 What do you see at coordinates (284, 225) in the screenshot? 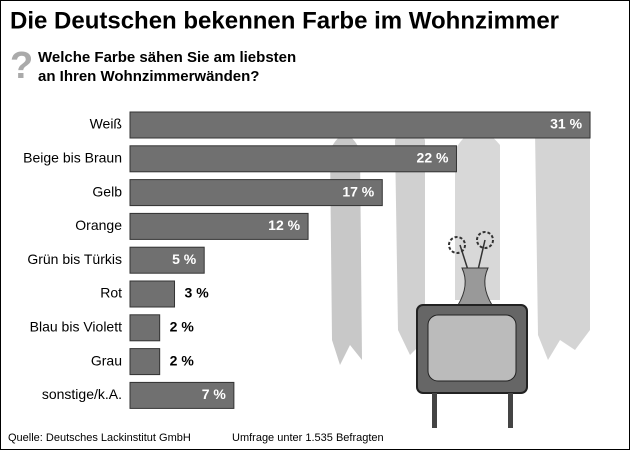
I see `value-label: 12 %` at bounding box center [284, 225].